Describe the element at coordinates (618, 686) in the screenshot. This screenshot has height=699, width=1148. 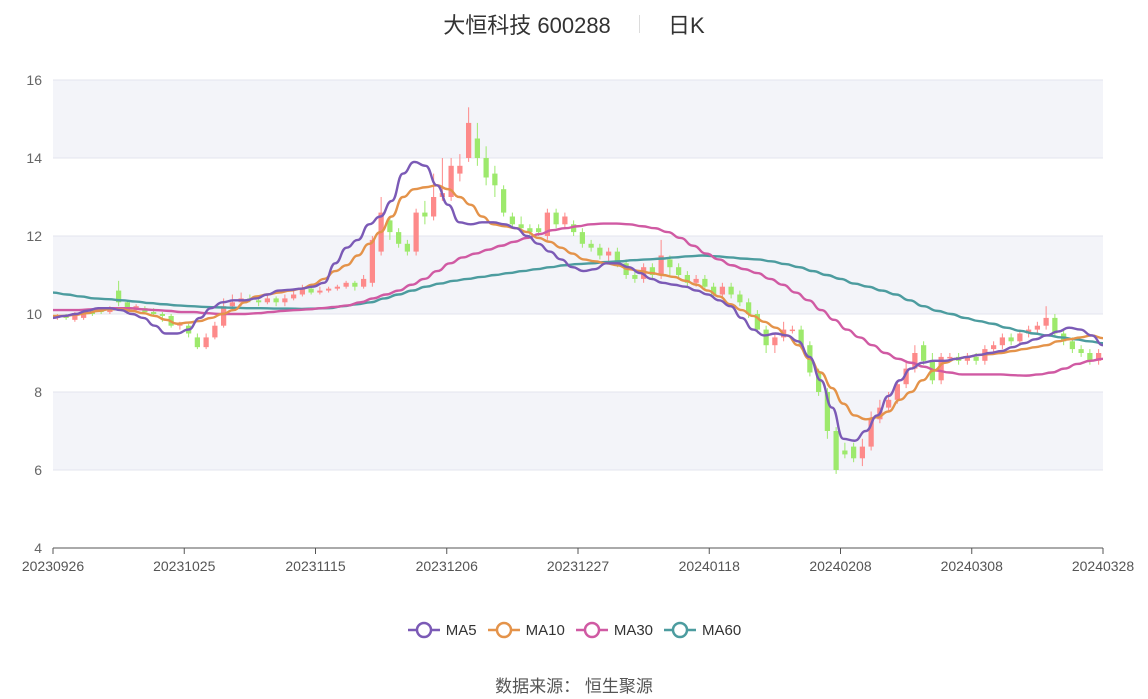
I see `source-value: 恒生聚源` at that location.